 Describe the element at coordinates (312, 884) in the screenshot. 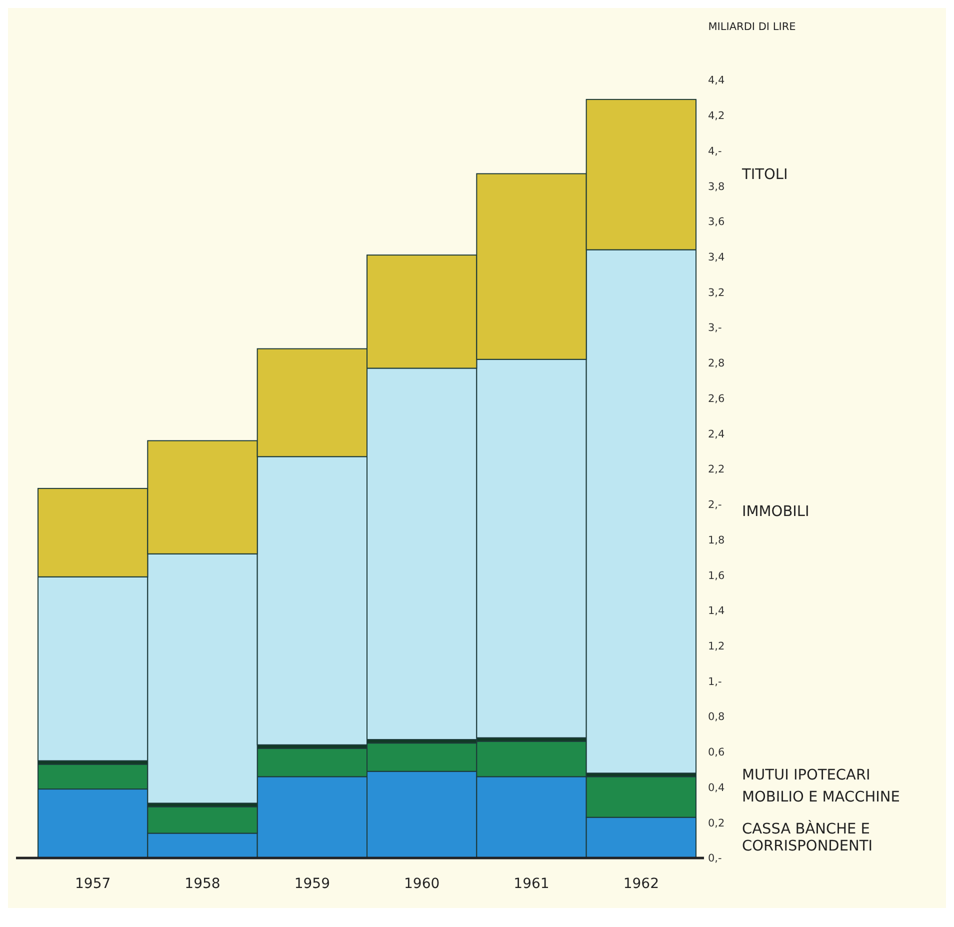

I see `x-tick-label: 1959` at that location.